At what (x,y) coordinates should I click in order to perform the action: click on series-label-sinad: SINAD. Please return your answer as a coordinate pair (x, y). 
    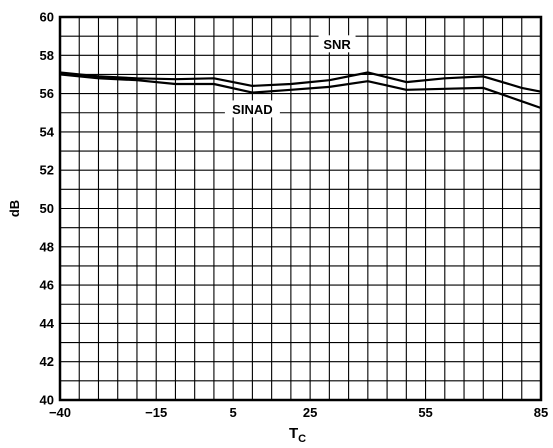
    Looking at the image, I should click on (252, 109).